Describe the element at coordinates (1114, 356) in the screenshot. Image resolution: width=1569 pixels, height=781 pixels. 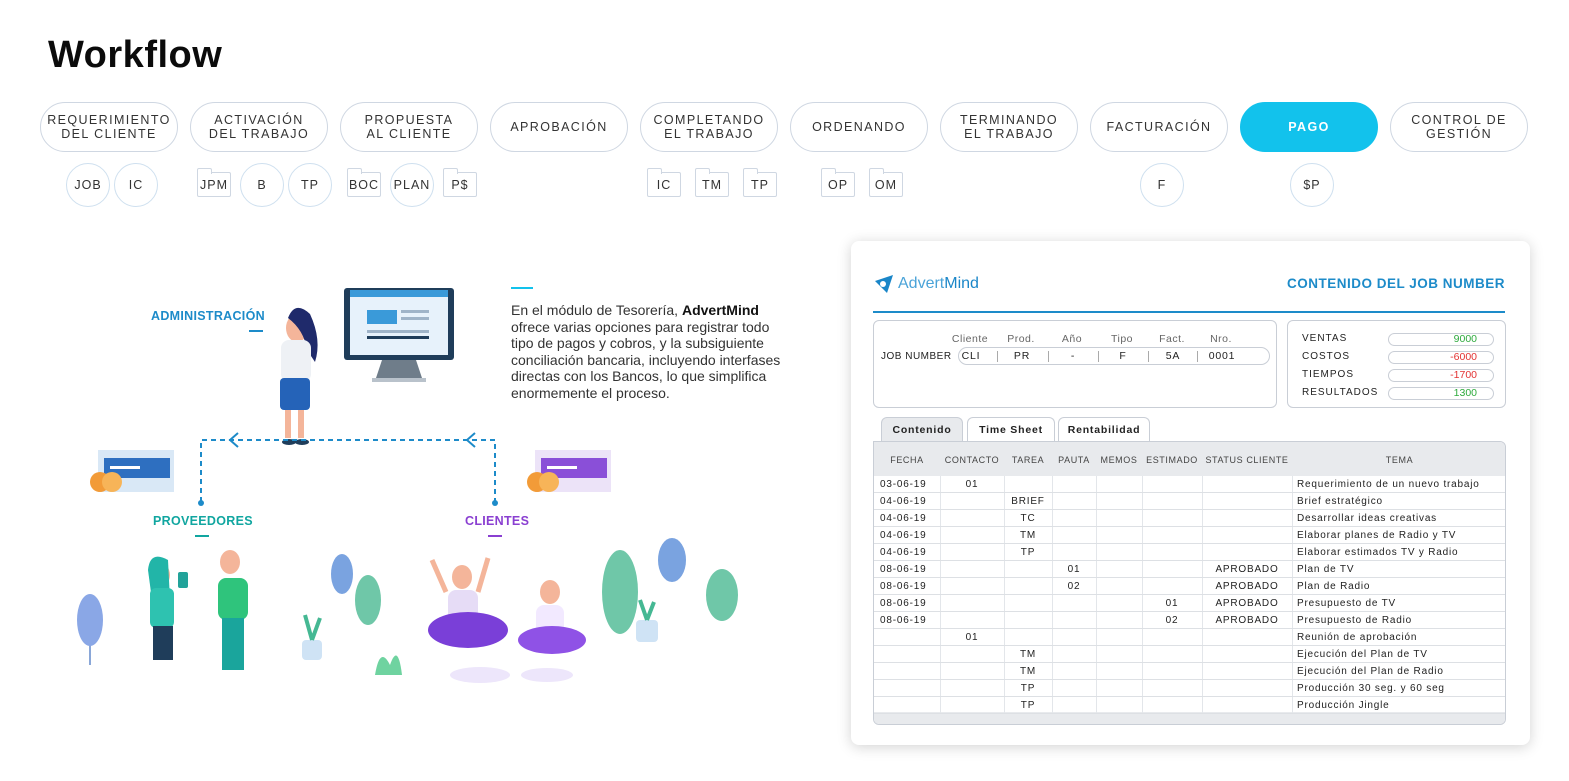
I see `job-number-field: CLI PR - F 5A 0001` at that location.